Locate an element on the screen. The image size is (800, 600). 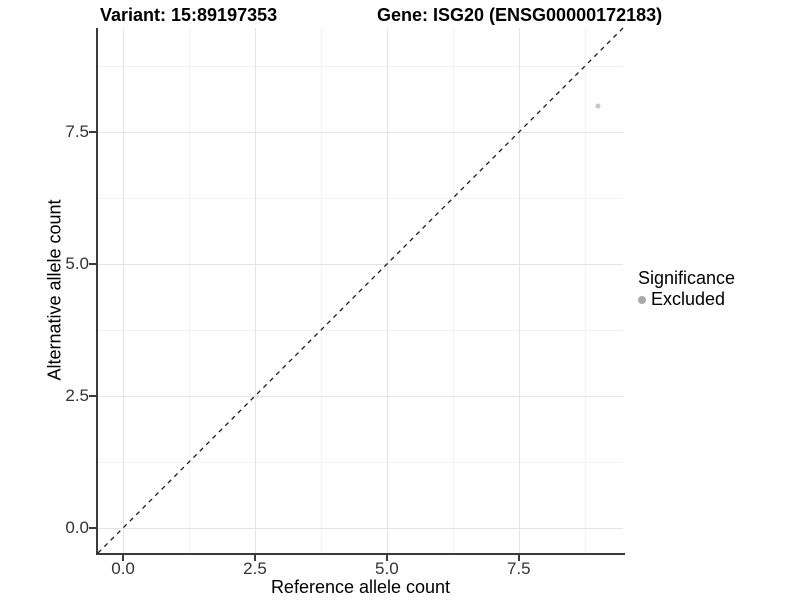
y-tick-label: 2.5 is located at coordinates (77, 396).